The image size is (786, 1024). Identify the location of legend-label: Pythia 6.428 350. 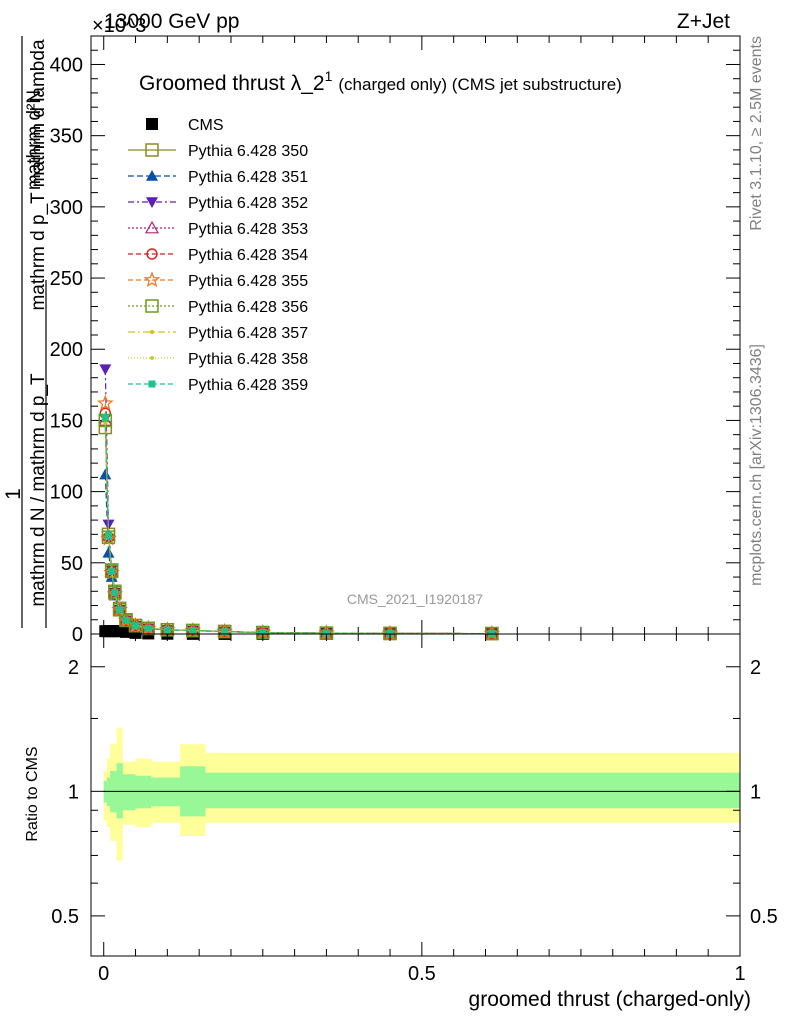
(248, 151).